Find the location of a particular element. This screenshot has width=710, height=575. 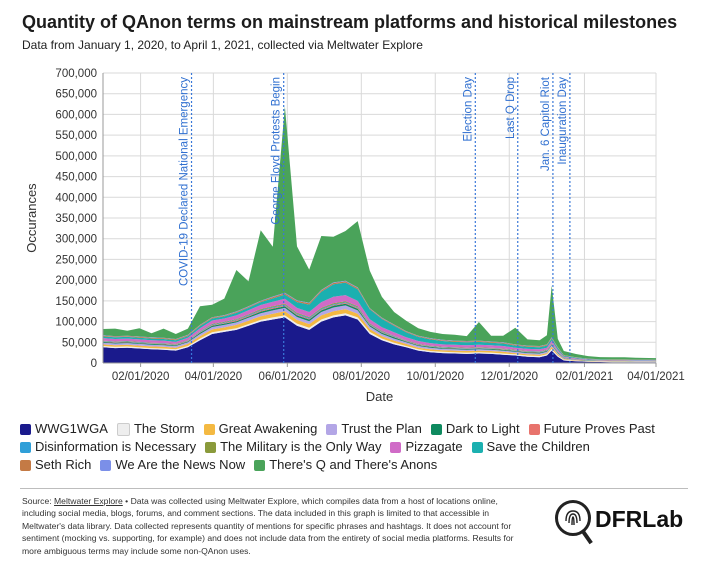

milestone-label: COVID-19 Declared National Emergency is located at coordinates (185, 181).